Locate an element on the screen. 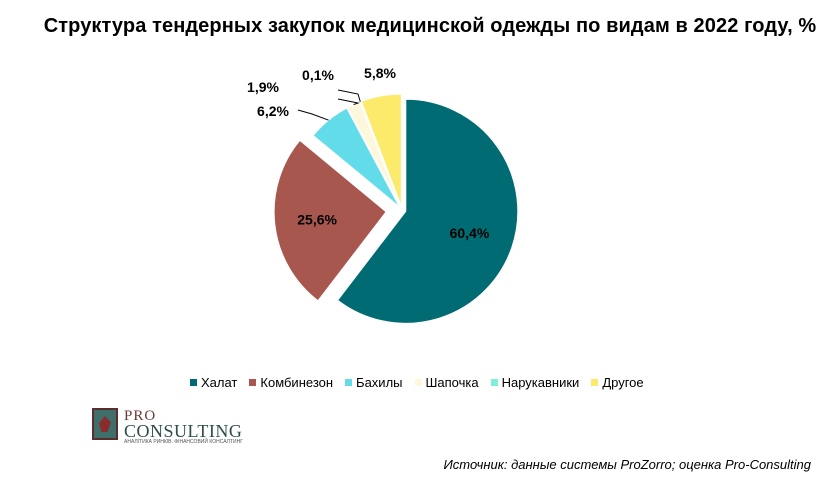 The height and width of the screenshot is (486, 833). logo-tagline: АНАЛІТИКА РИНКІВ. ФІНАНСОВИЙ КОНСАЛТИНГ is located at coordinates (183, 442).